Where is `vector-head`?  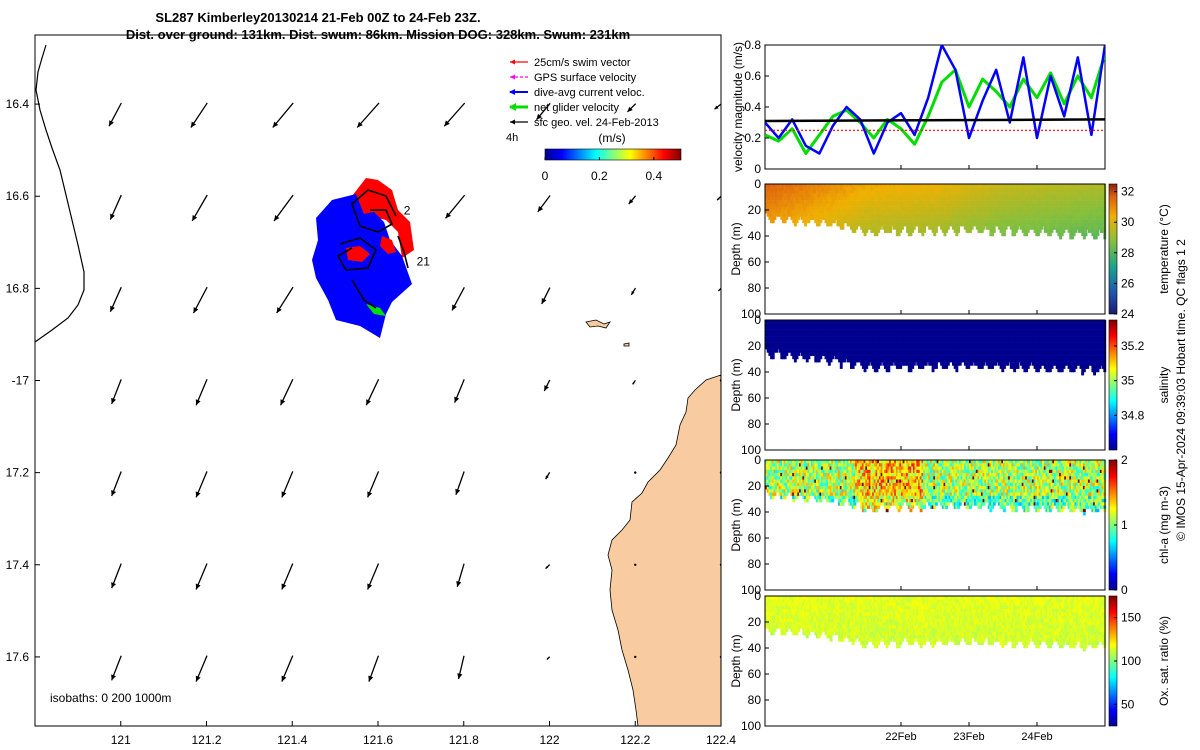
vector-head is located at coordinates (112, 216).